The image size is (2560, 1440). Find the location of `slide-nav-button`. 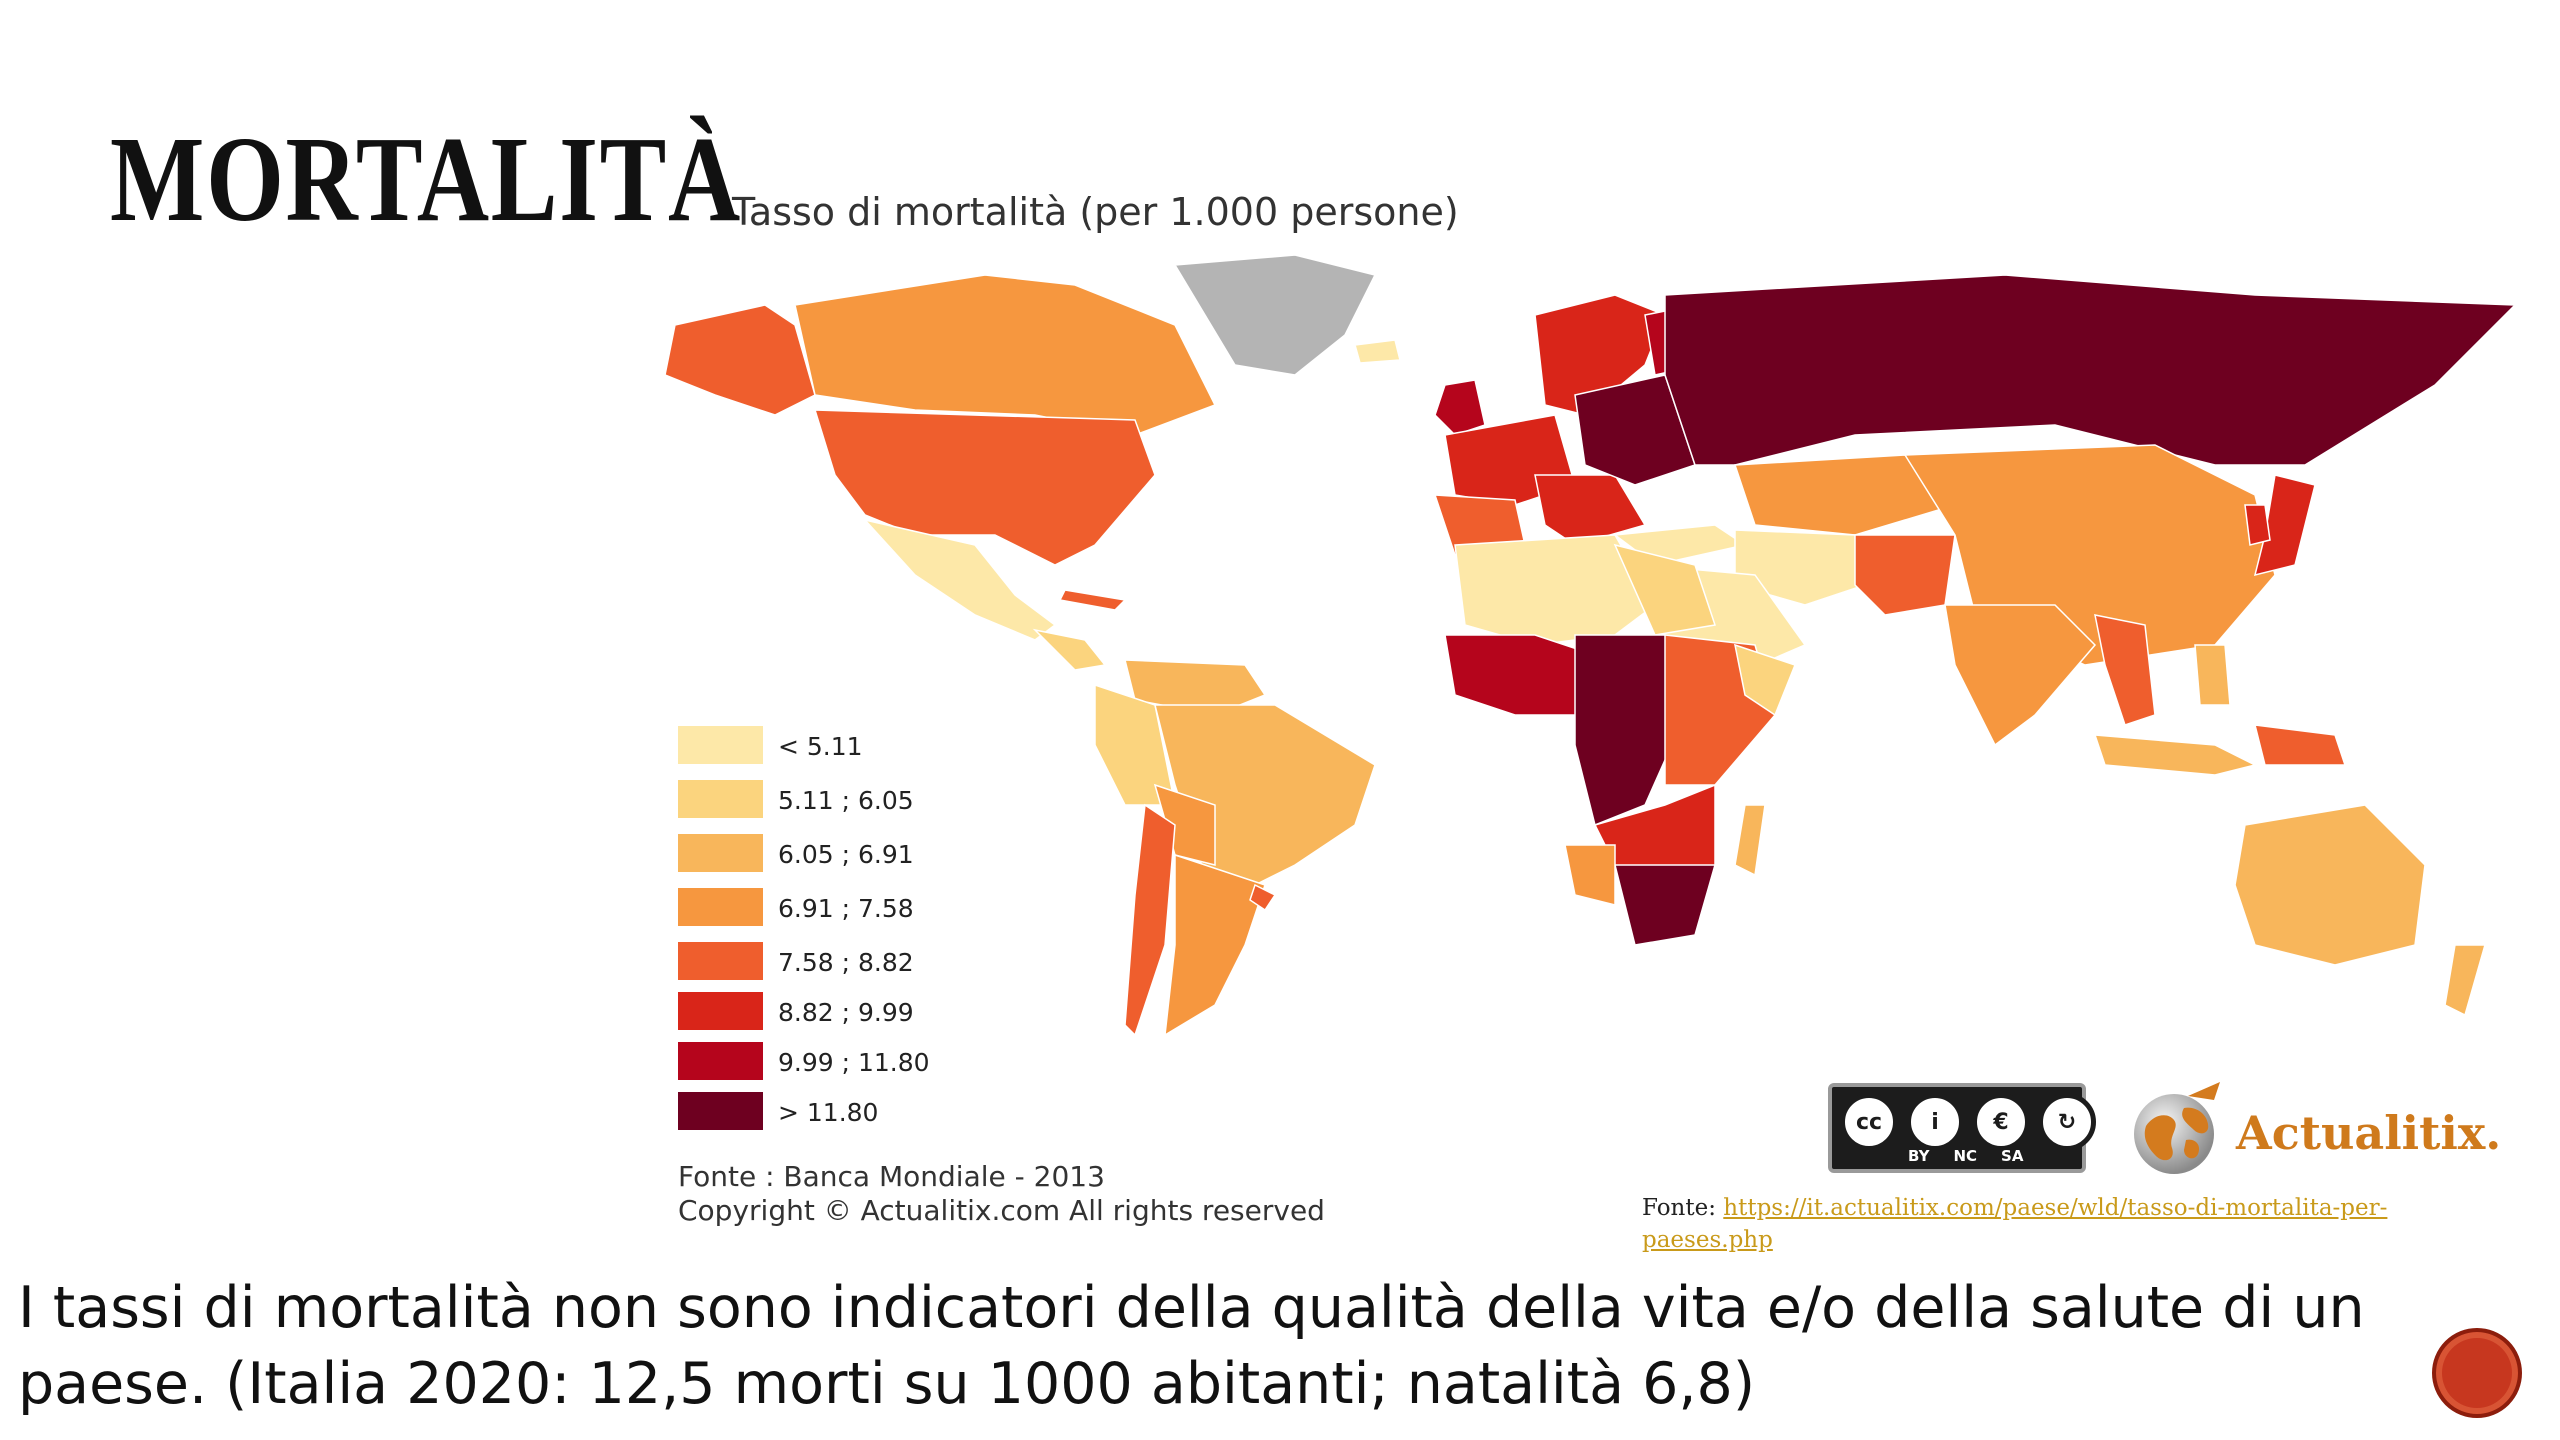

slide-nav-button is located at coordinates (2477, 1373).